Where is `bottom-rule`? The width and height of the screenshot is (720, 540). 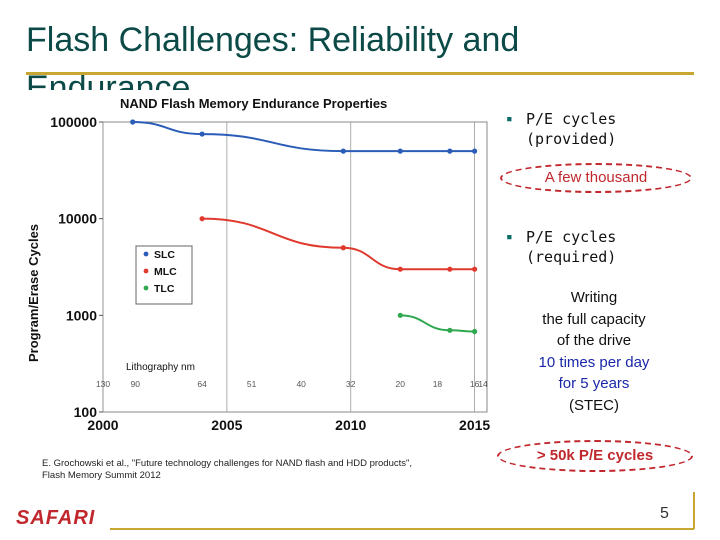 bottom-rule is located at coordinates (402, 529).